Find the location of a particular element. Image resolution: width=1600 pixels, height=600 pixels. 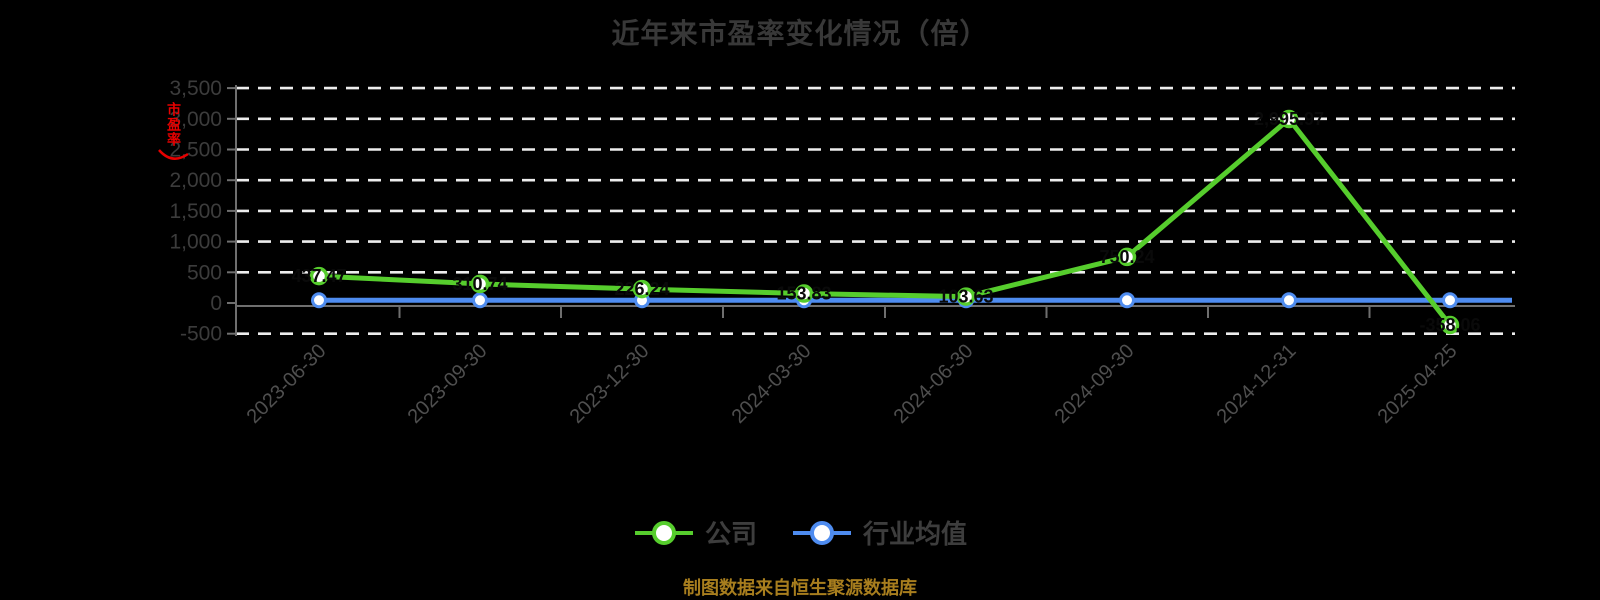

x-category-label: 2023-06-30 is located at coordinates (287, 384).